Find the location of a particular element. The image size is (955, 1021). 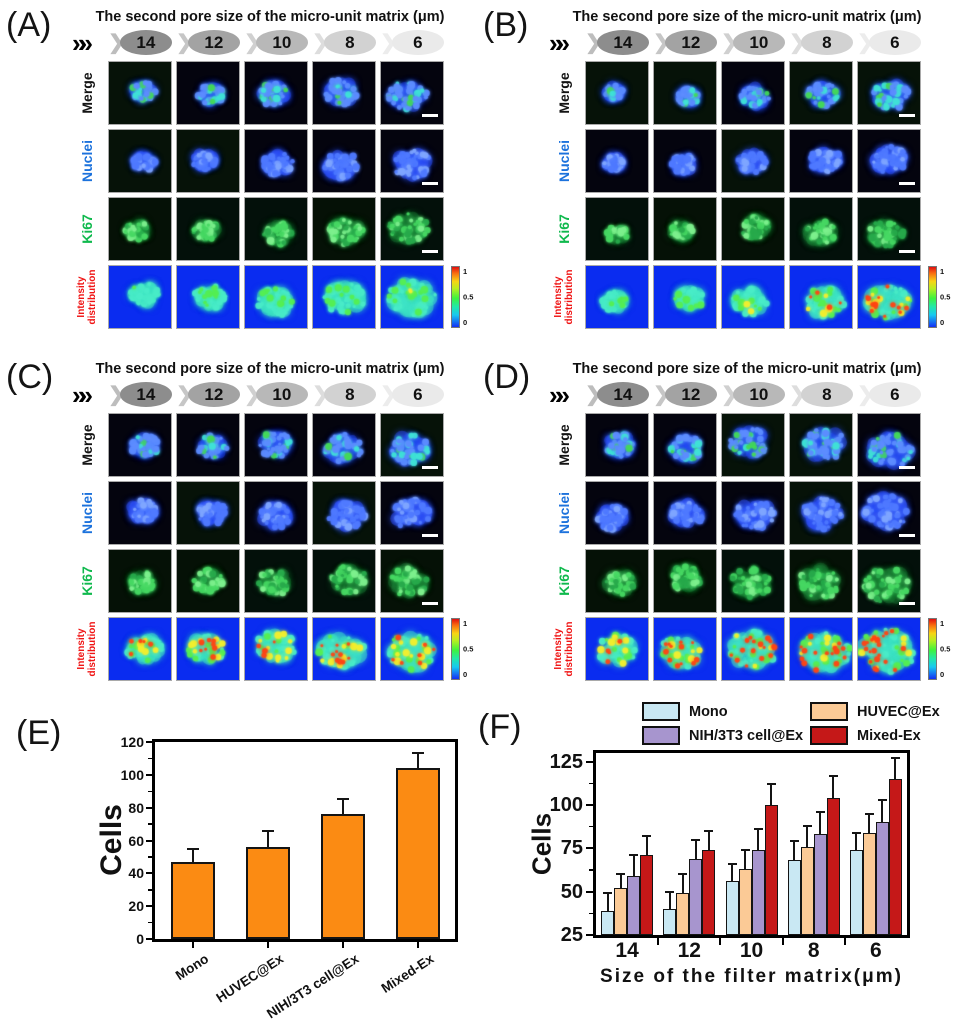

e-bar-Mixed-Ex is located at coordinates (418, 853).